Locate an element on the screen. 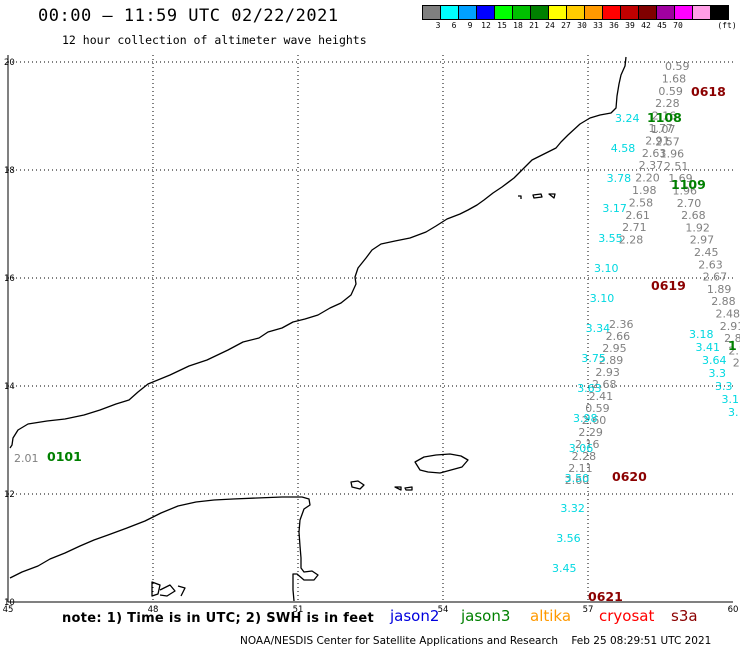  scale-label: 45 is located at coordinates (662, 25).